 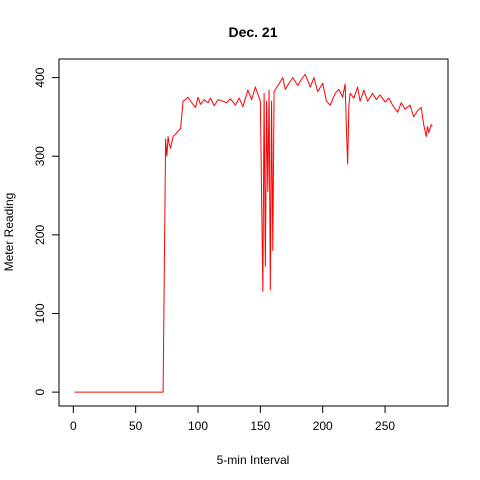 What do you see at coordinates (73, 426) in the screenshot?
I see `x-tick-label: 0` at bounding box center [73, 426].